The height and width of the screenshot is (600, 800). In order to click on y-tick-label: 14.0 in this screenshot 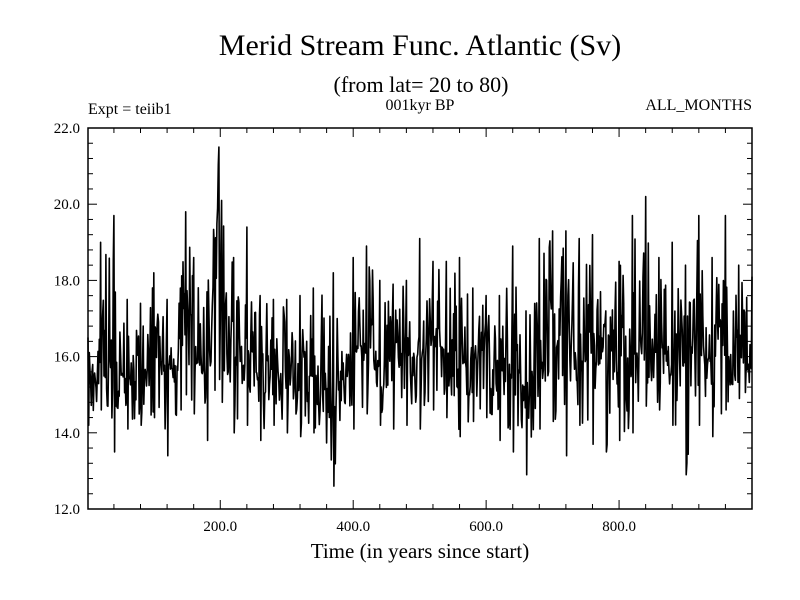, I will do `click(67, 434)`.